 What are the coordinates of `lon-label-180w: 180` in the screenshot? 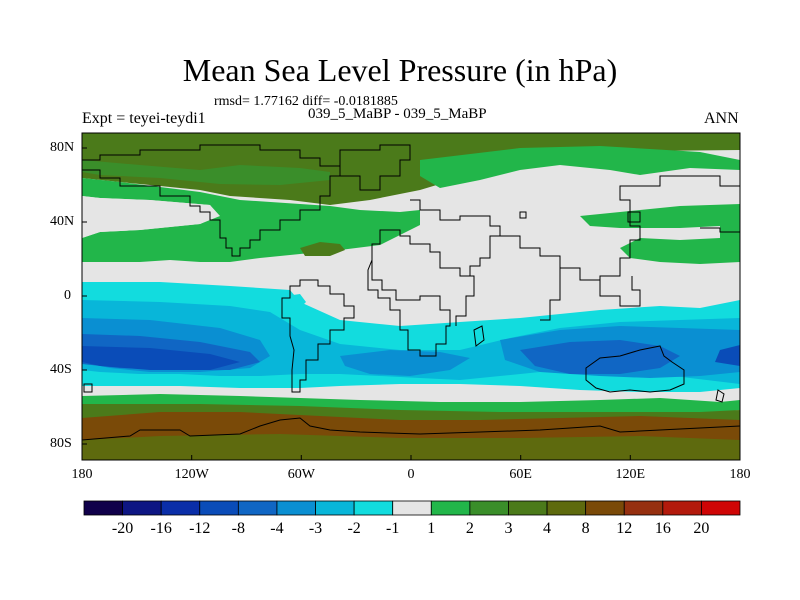 It's located at (82, 474).